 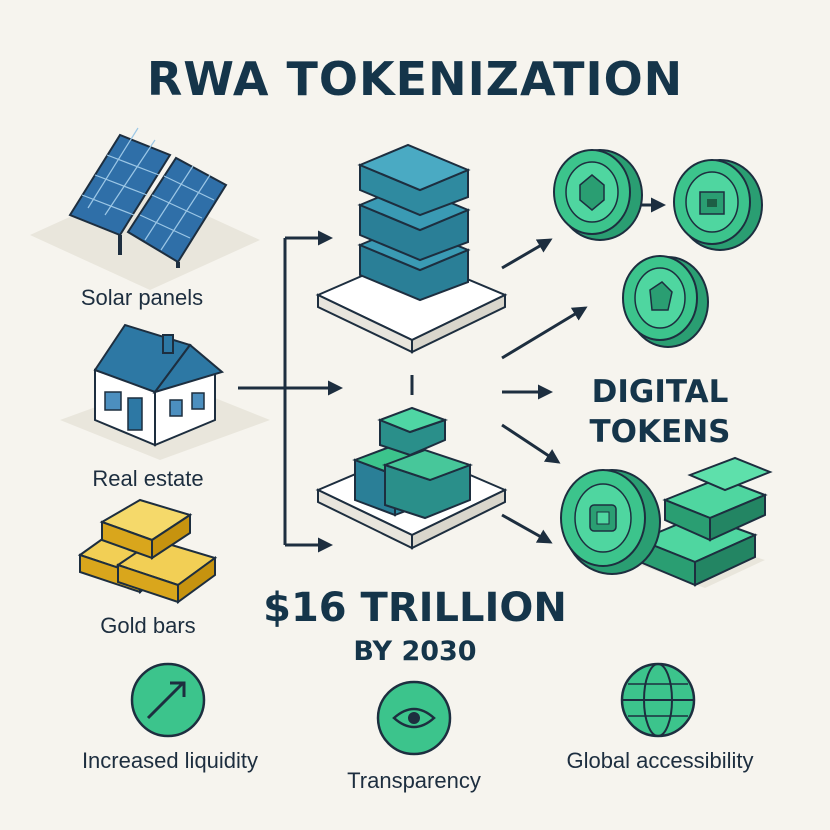 I want to click on page-title: RWA TOKENIZATION, so click(x=415, y=79).